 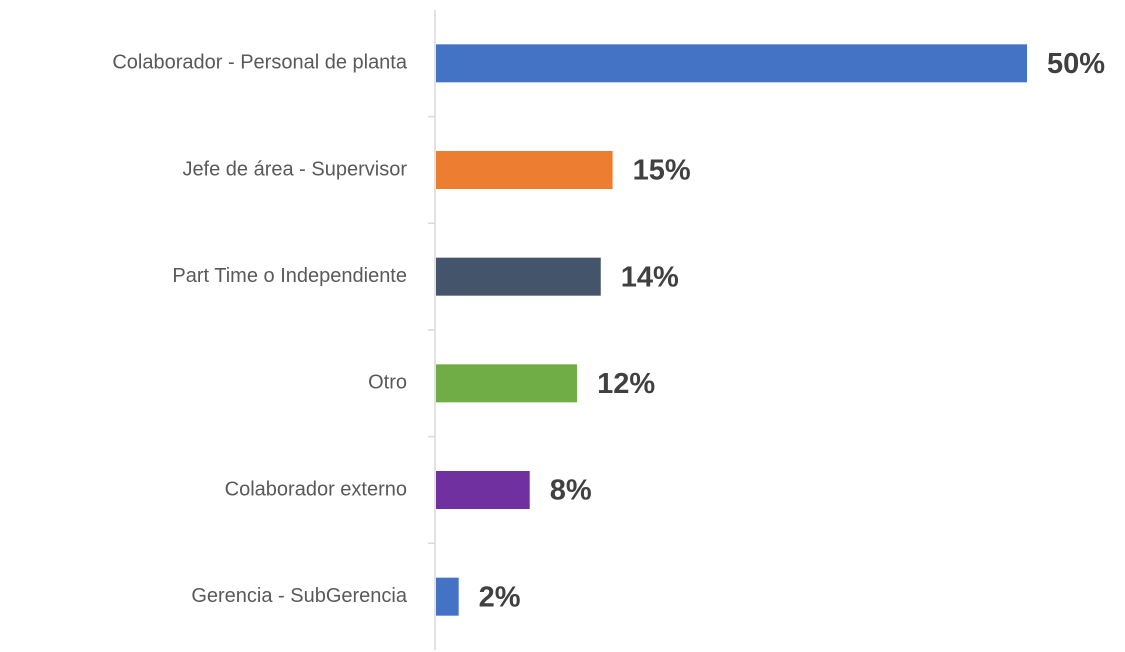 What do you see at coordinates (650, 277) in the screenshot?
I see `data-label: 14%` at bounding box center [650, 277].